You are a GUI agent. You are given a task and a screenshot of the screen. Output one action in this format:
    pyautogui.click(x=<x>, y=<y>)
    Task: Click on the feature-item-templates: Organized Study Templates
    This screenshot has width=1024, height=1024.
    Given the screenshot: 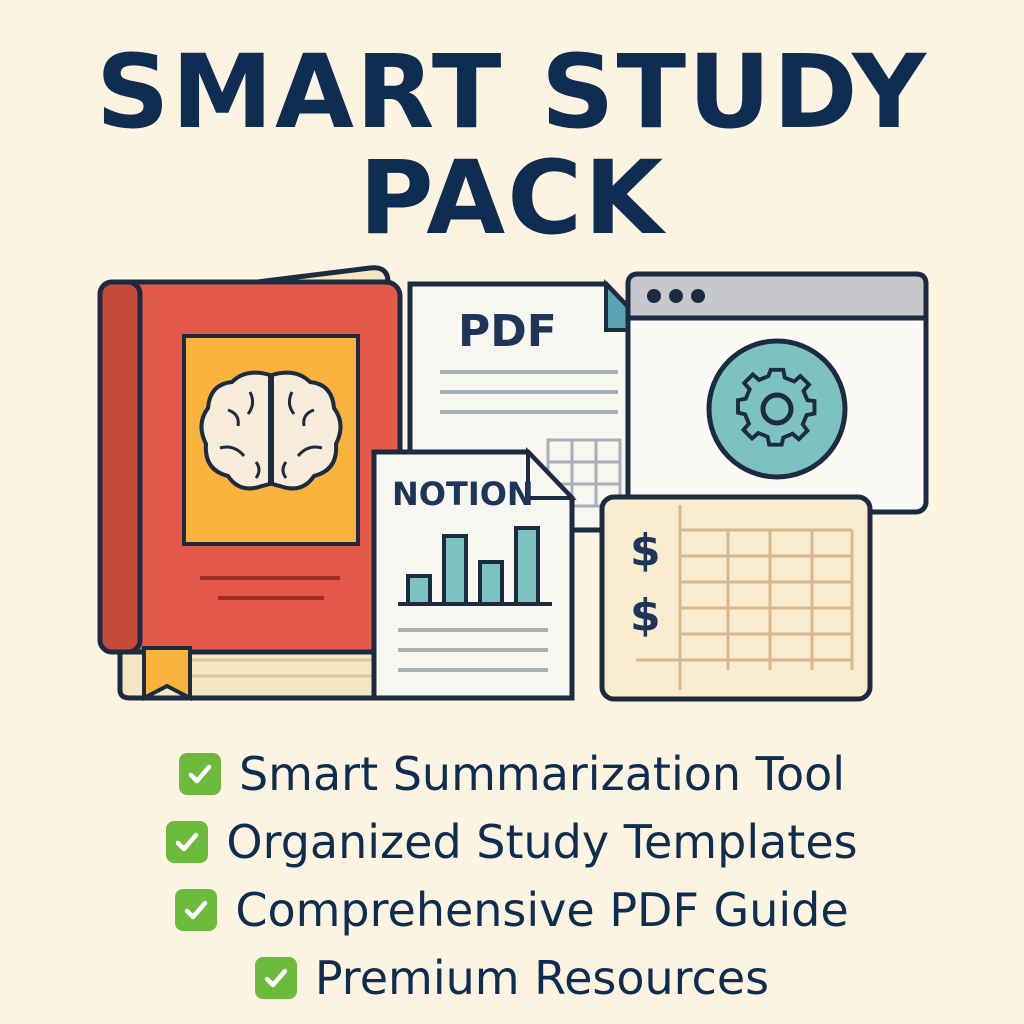 What is the action you would take?
    pyautogui.click(x=512, y=842)
    